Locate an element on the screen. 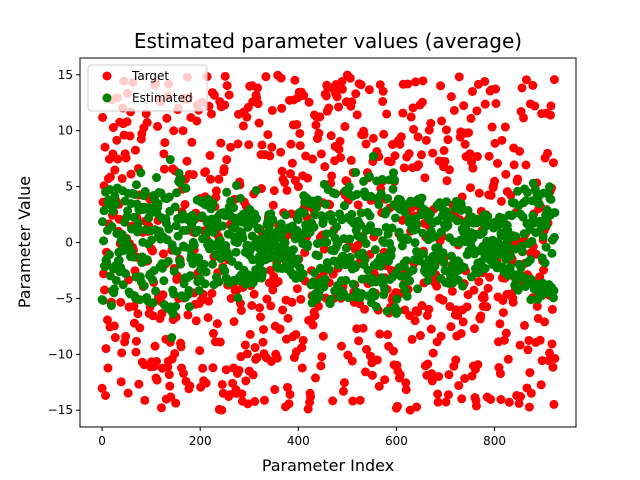 This screenshot has width=640, height=480. x-tick-label: 200 is located at coordinates (200, 441).